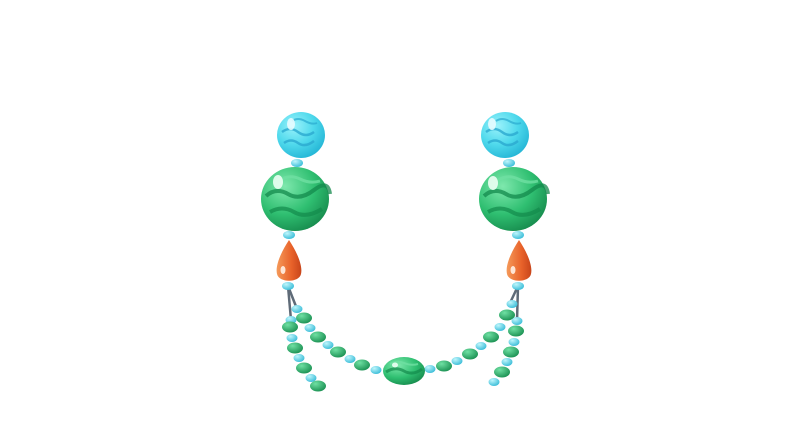  I want to click on green-bead-right, so click(514, 199).